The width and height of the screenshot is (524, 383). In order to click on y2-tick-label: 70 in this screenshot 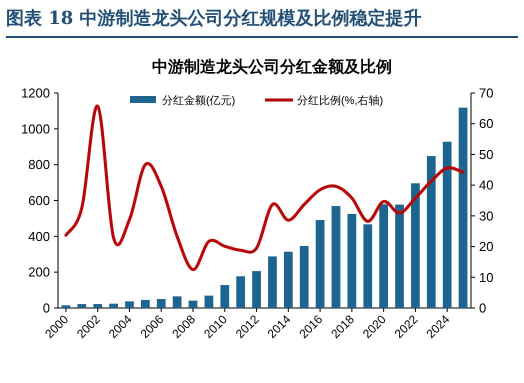, I will do `click(486, 93)`.